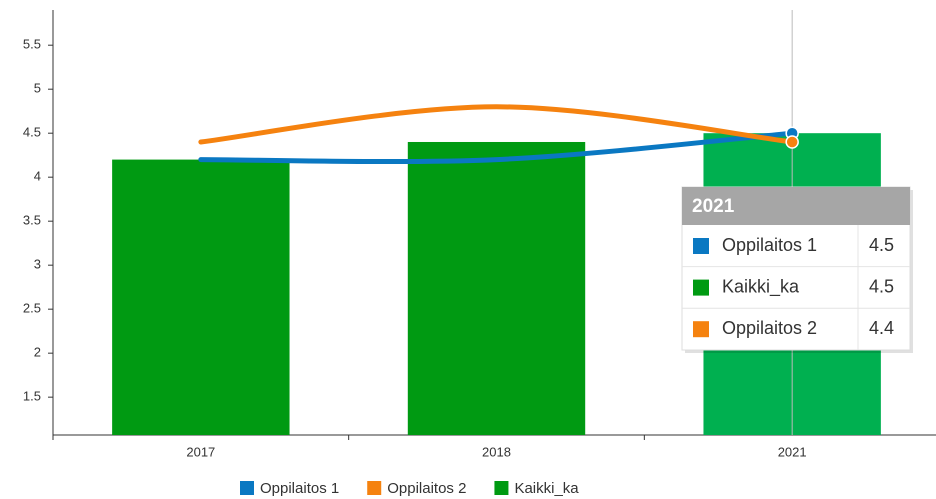  I want to click on y-tick-label: 3, so click(37, 264).